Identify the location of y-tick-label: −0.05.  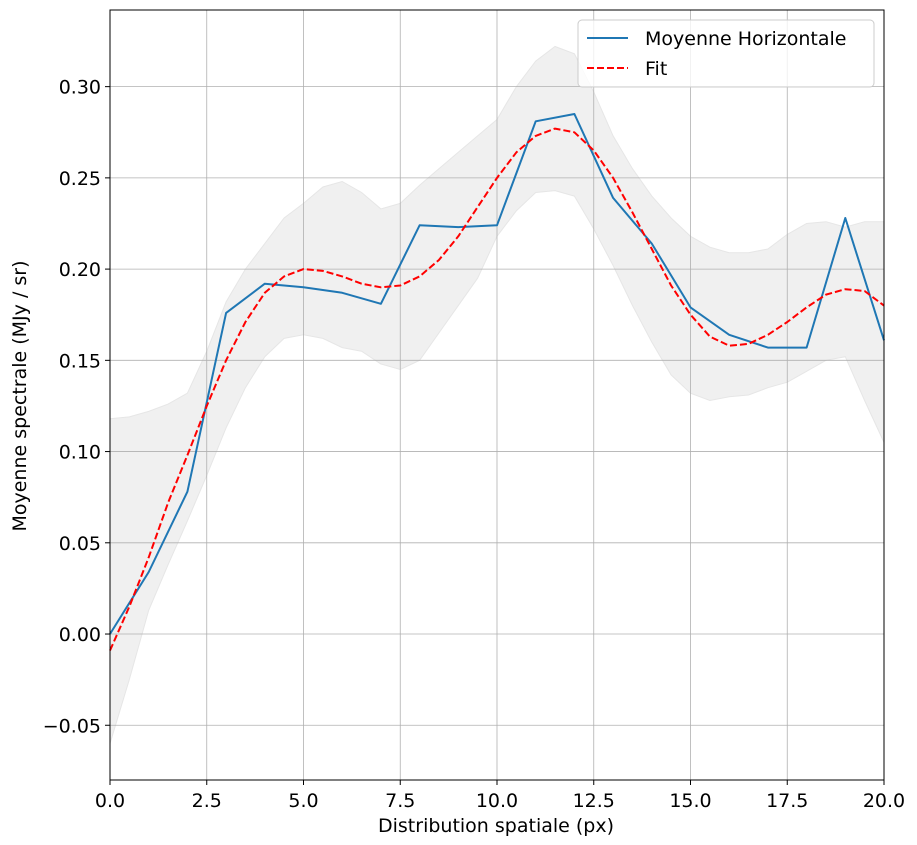
(72, 726).